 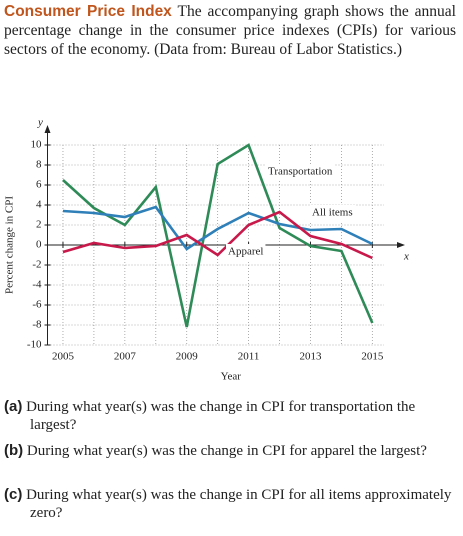 I want to click on y-tick-label: 4, so click(x=39, y=205).